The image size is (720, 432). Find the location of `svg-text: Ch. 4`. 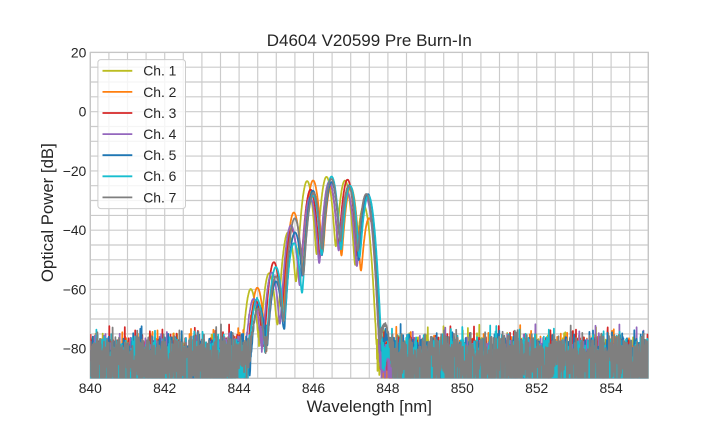

svg-text: Ch. 4 is located at coordinates (159, 134).